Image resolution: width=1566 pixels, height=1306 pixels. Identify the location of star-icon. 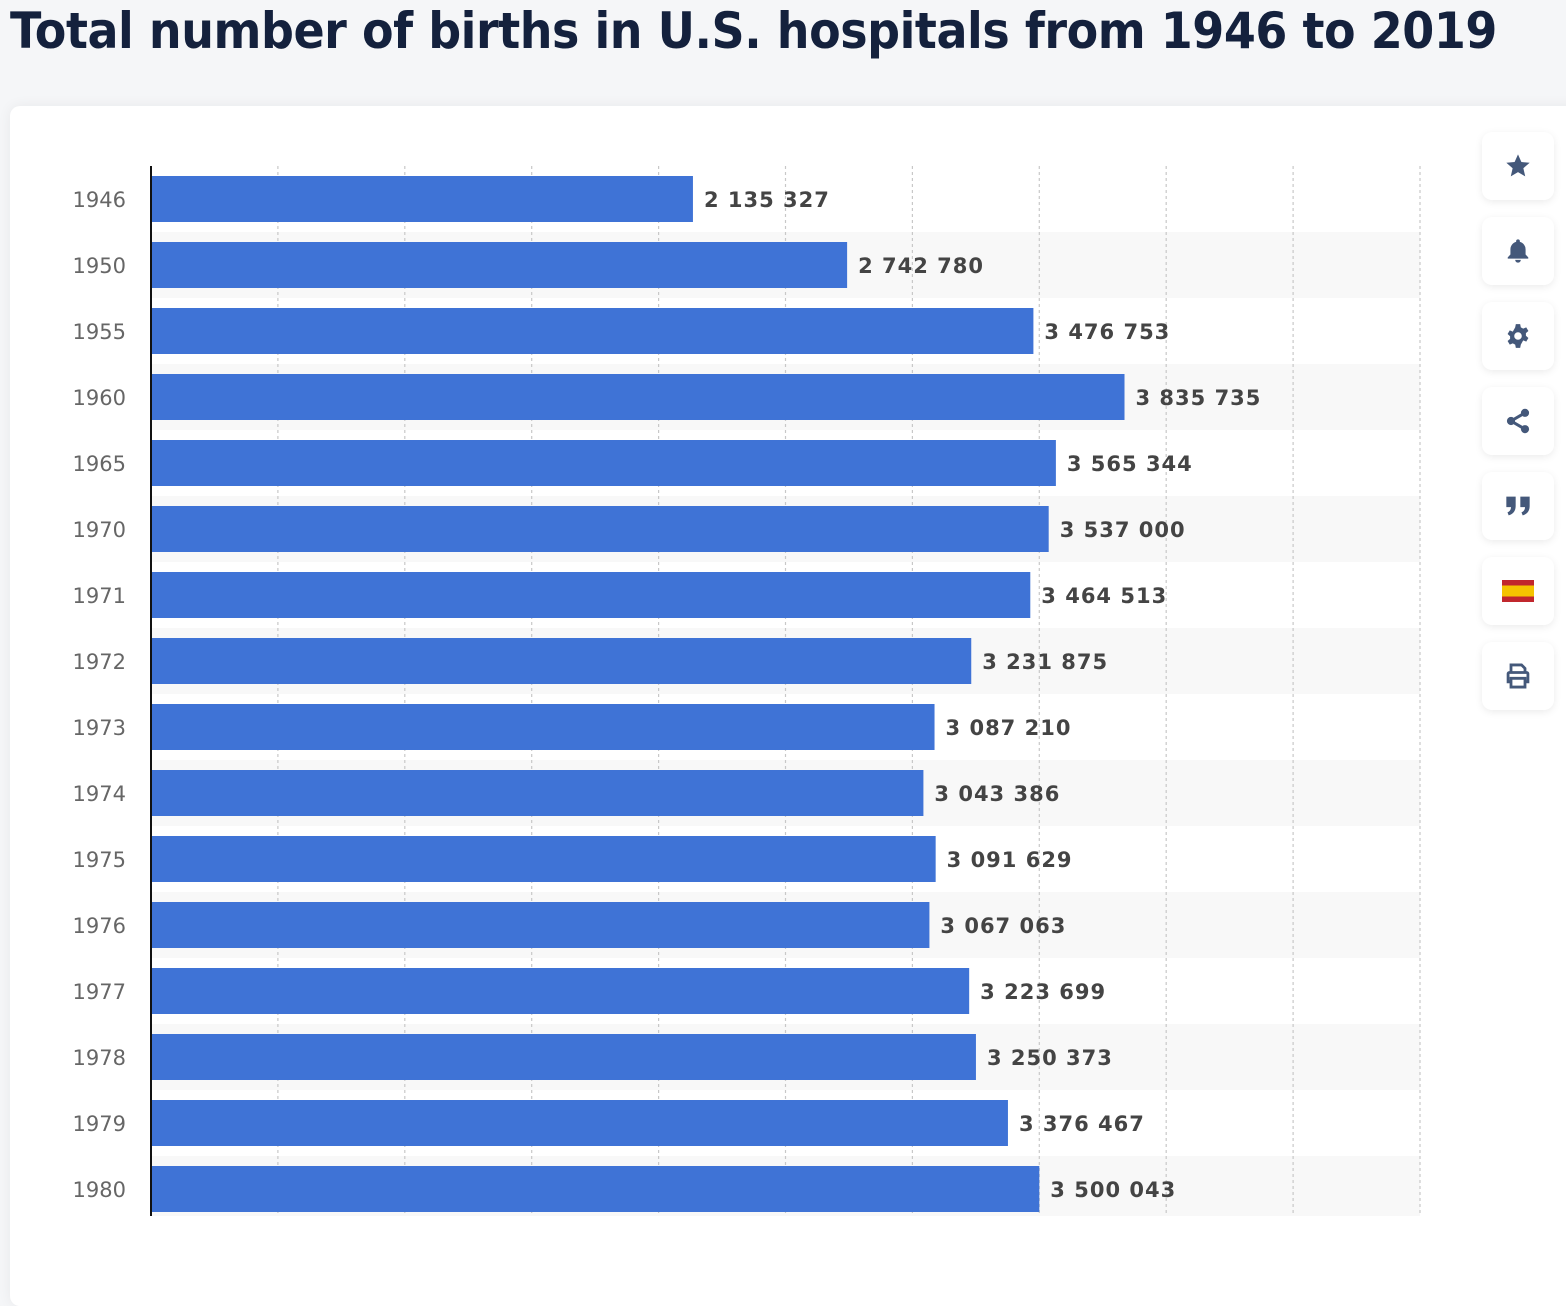
(1518, 165).